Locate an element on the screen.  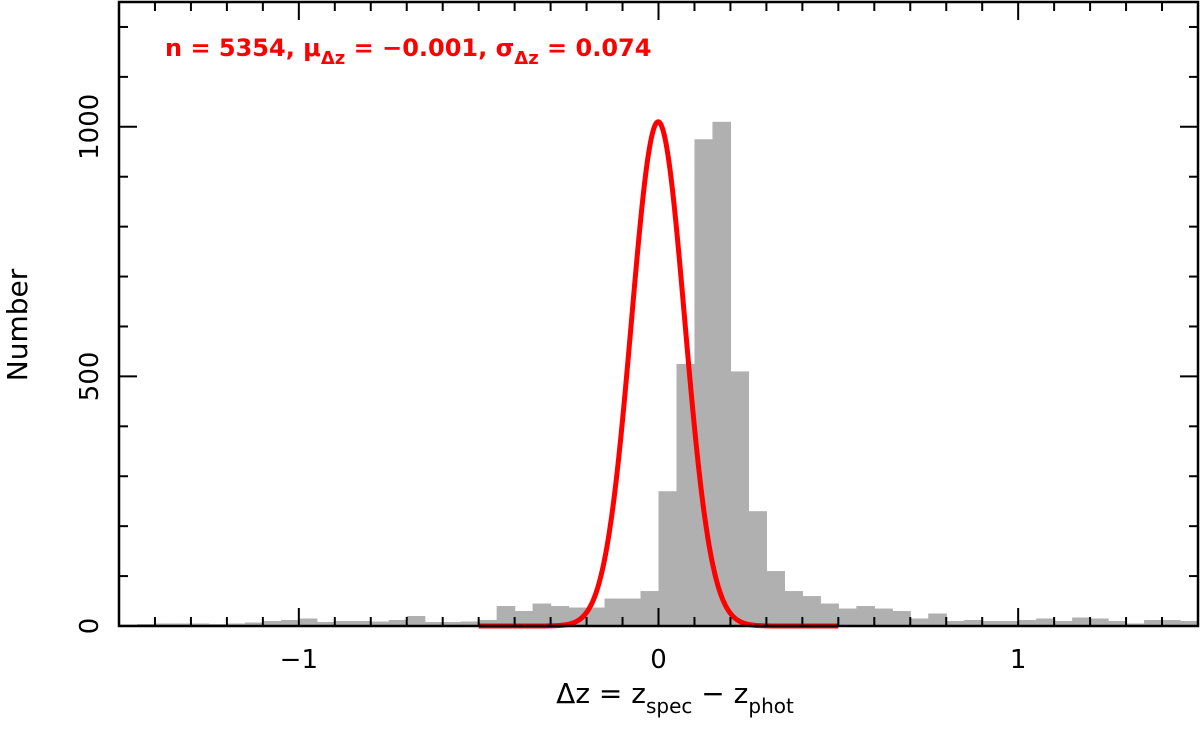
y-tick-label: 1000 is located at coordinates (90, 127).